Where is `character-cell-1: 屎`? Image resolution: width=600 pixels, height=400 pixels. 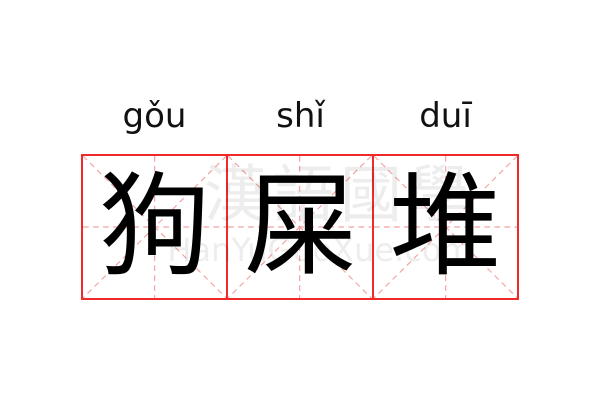
character-cell-1: 屎 is located at coordinates (300, 227).